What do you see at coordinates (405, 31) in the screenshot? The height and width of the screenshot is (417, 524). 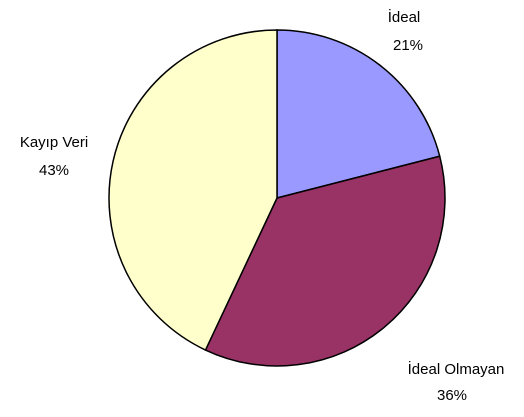 I see `slice-label-ideal: İdeal 21%` at bounding box center [405, 31].